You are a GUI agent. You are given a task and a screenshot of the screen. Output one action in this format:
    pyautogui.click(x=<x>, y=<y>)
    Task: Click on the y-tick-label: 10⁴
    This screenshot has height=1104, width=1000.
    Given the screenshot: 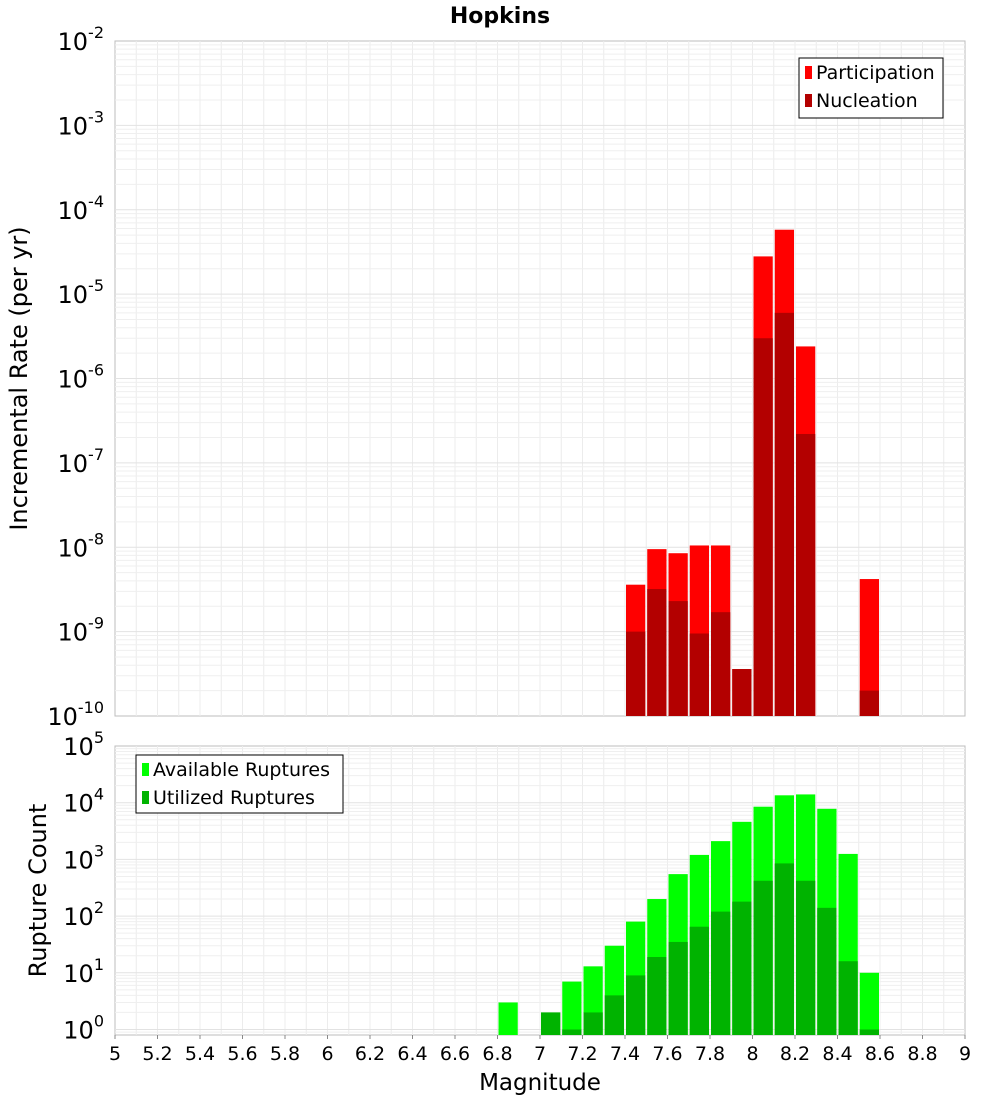 What is the action you would take?
    pyautogui.click(x=83, y=801)
    